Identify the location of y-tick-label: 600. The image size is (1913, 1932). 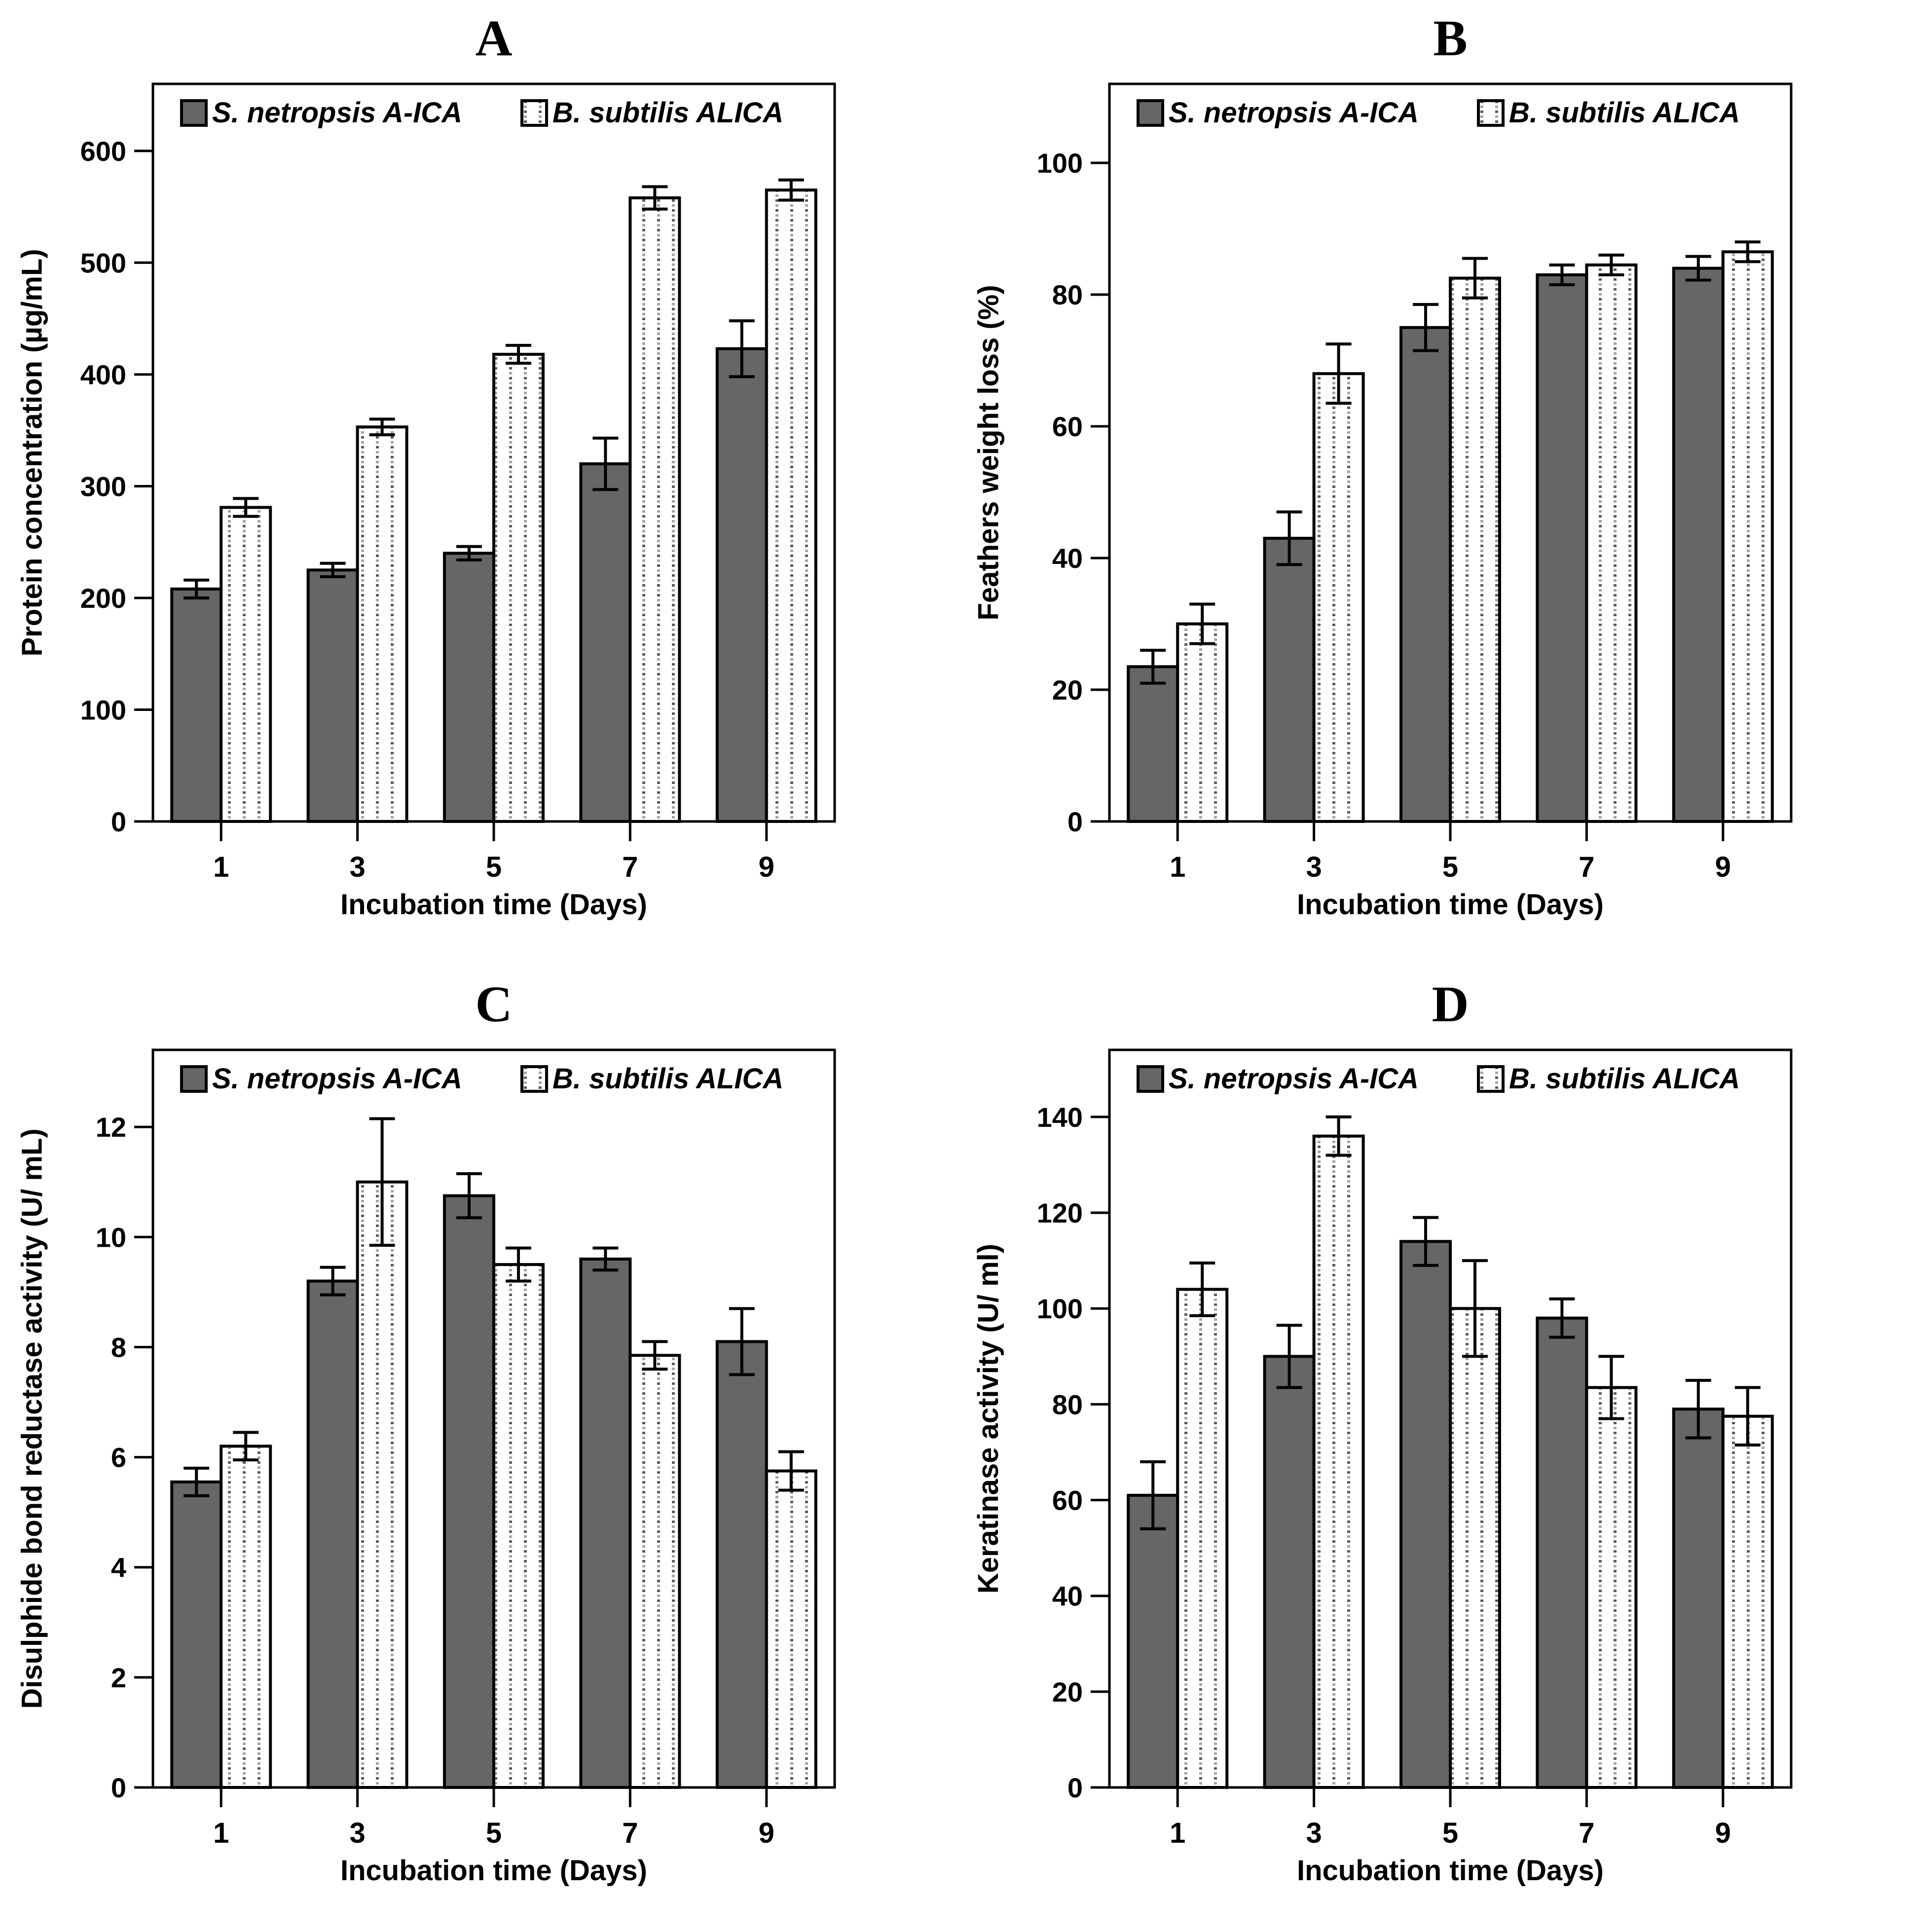
(103, 151).